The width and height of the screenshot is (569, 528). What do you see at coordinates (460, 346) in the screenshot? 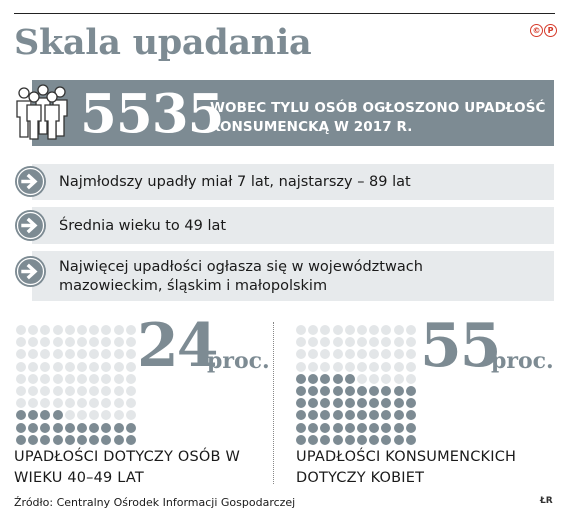
I see `stat-value: 55` at bounding box center [460, 346].